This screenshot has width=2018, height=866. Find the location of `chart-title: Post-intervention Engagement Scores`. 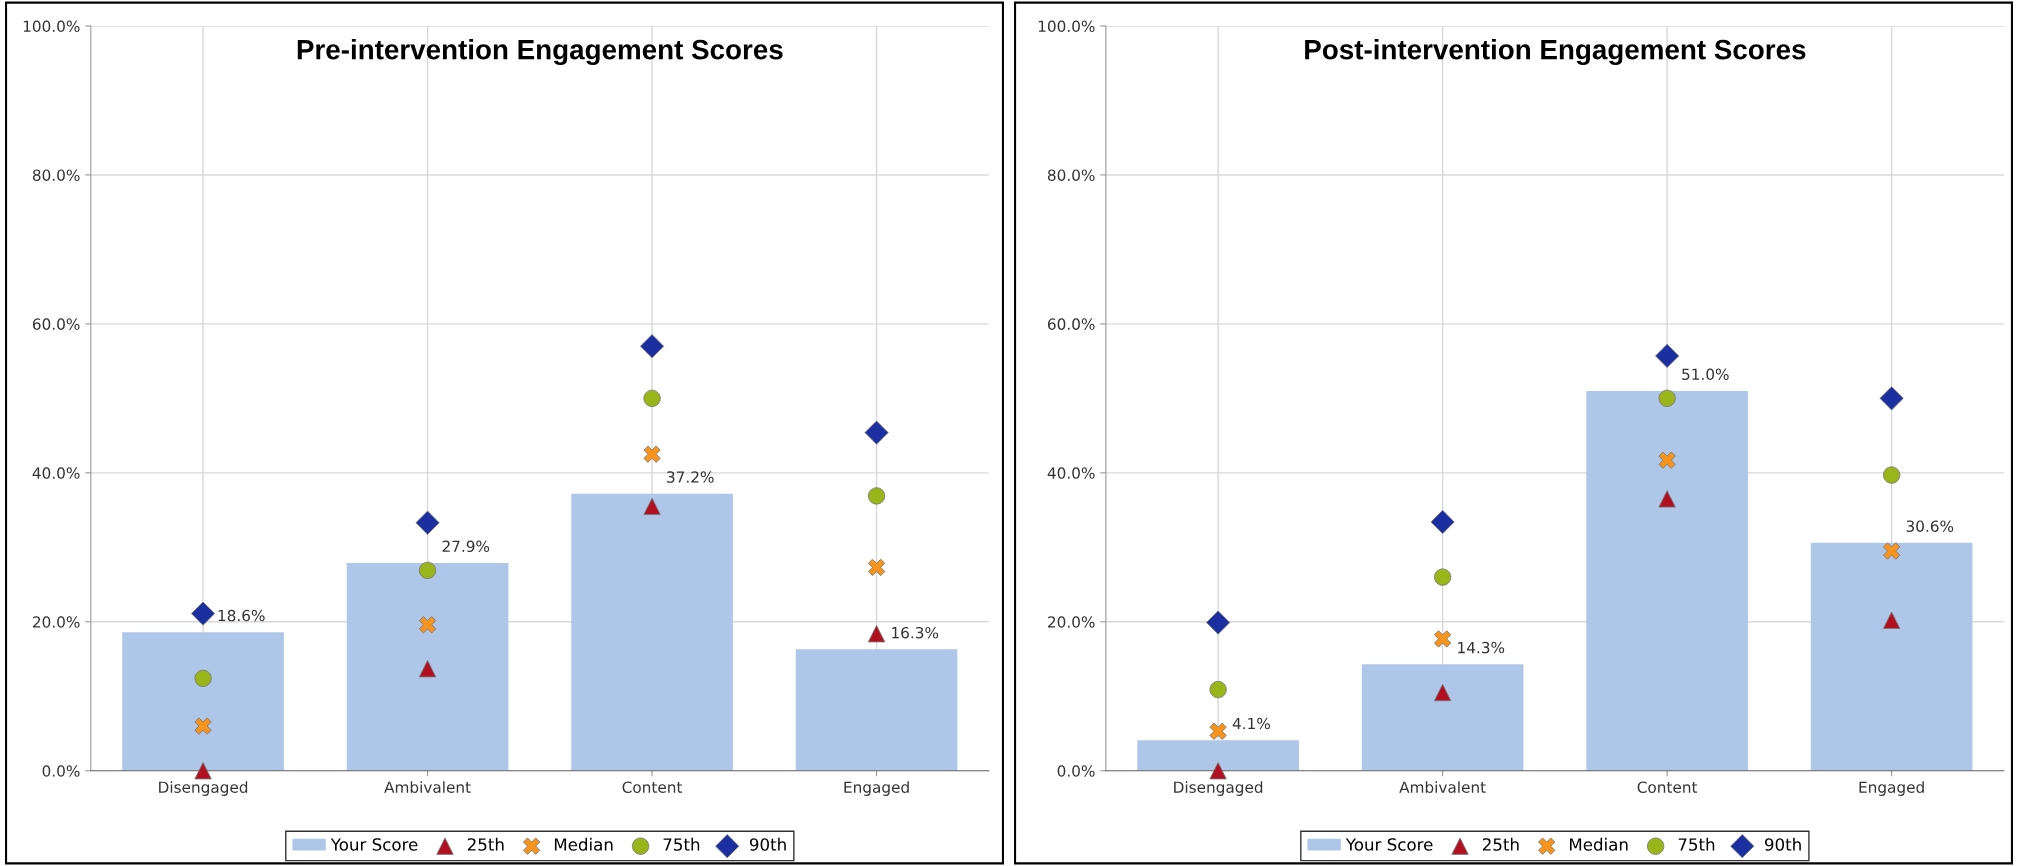

chart-title: Post-intervention Engagement Scores is located at coordinates (1555, 52).